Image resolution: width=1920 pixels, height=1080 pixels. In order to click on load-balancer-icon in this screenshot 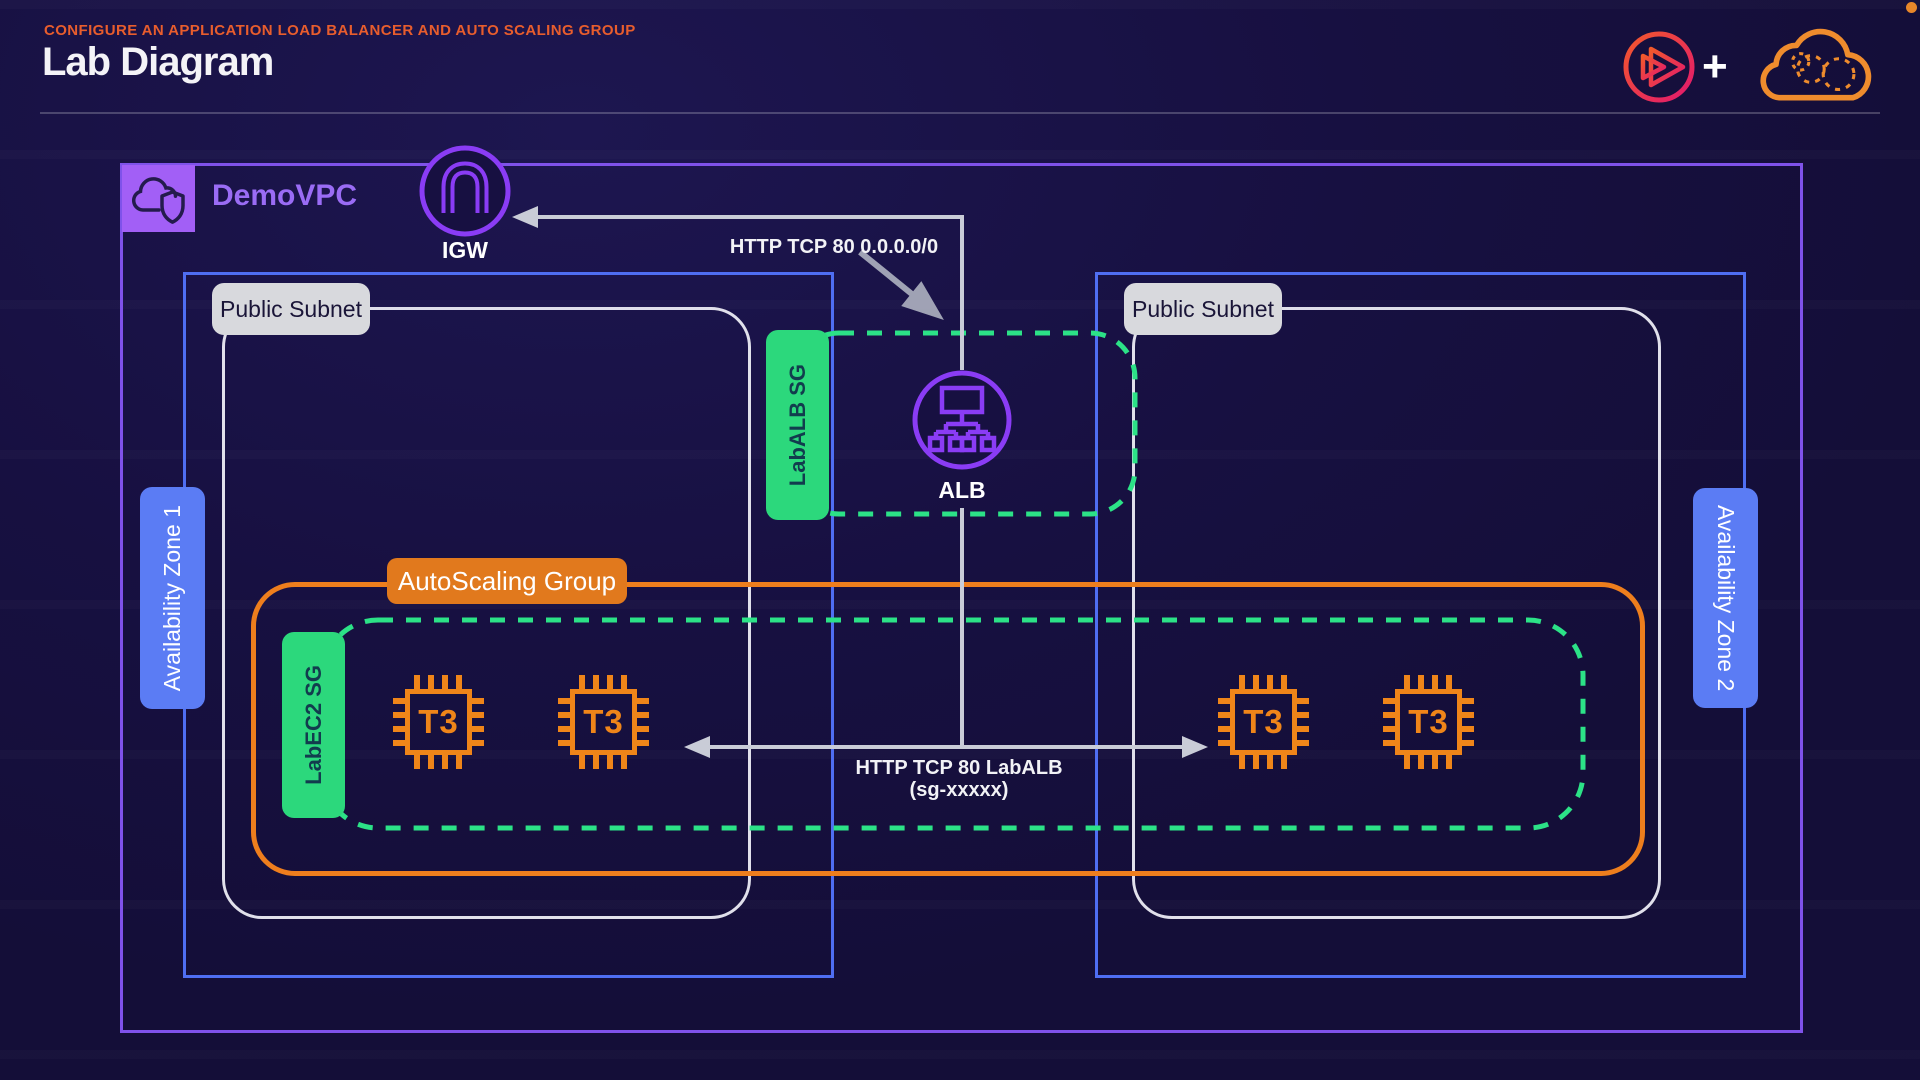, I will do `click(962, 420)`.